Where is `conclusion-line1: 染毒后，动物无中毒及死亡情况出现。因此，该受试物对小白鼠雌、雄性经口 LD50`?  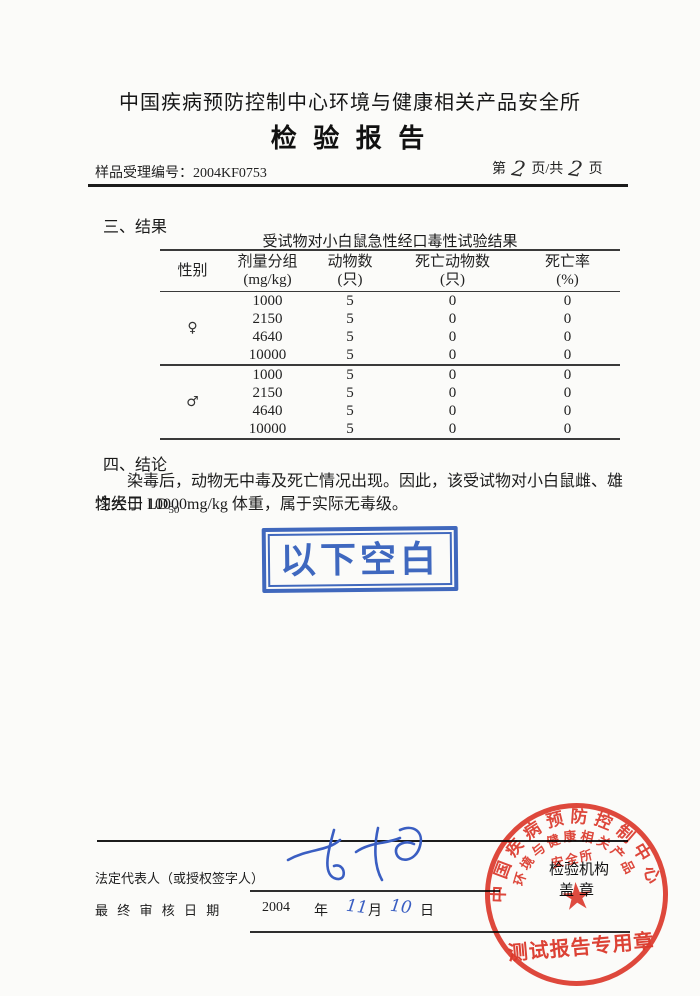 conclusion-line1: 染毒后，动物无中毒及死亡情况出现。因此，该受试物对小白鼠雌、雄性经口 LD50 is located at coordinates (359, 495).